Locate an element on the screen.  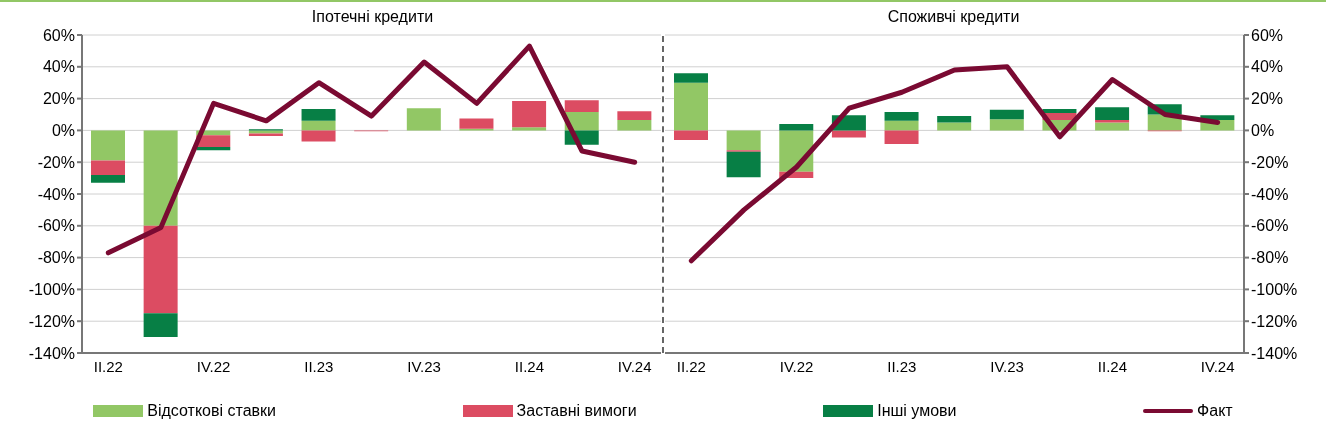
legend-label: Відсоткові ставки is located at coordinates (211, 411).